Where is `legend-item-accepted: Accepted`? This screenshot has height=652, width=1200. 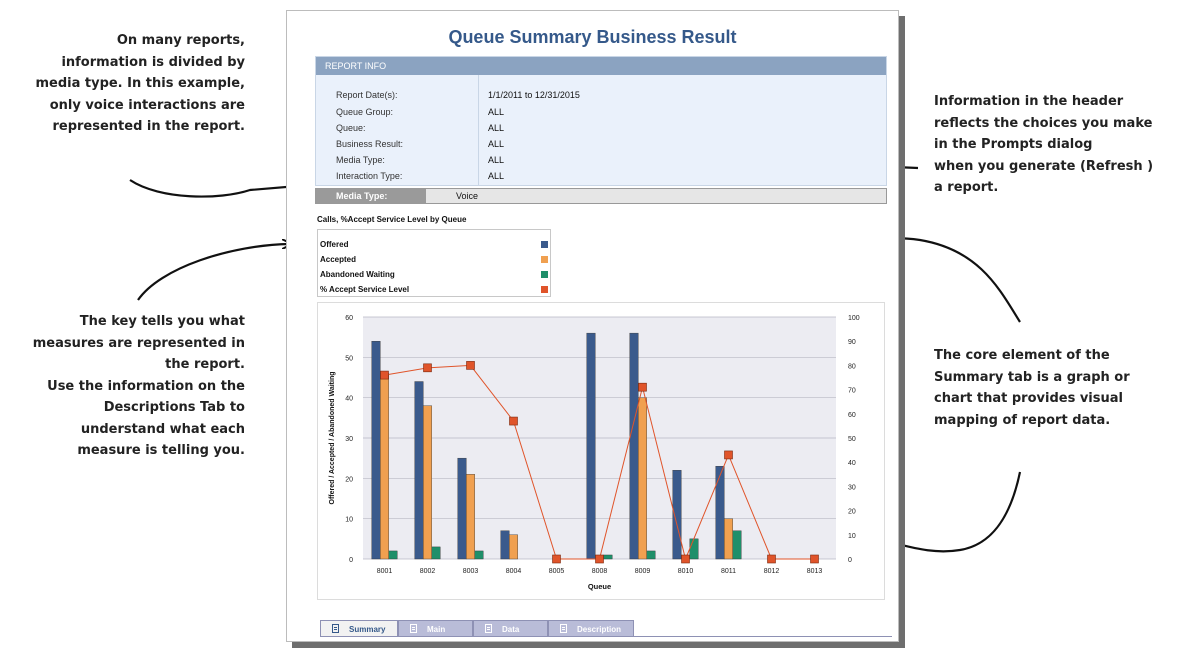
legend-item-accepted: Accepted is located at coordinates (434, 260).